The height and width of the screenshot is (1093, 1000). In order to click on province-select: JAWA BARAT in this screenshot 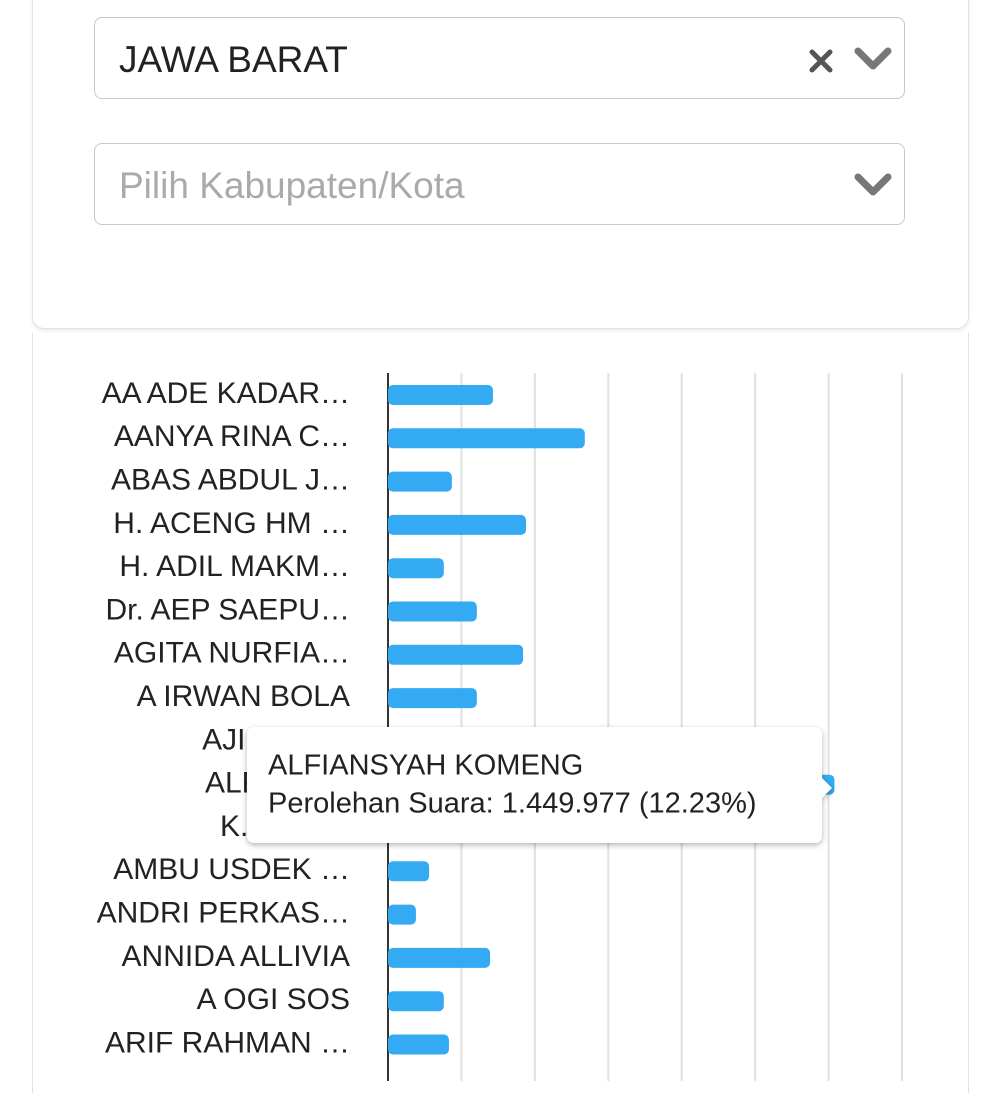, I will do `click(499, 58)`.